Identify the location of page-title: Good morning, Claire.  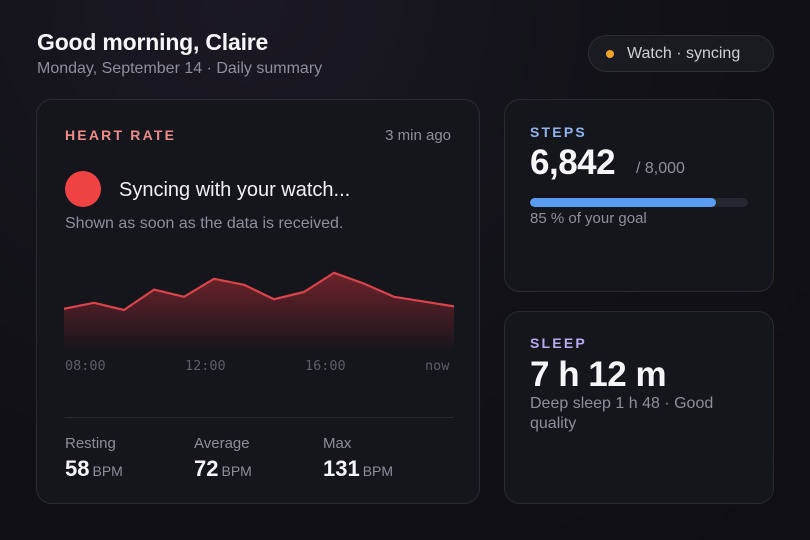
(153, 42).